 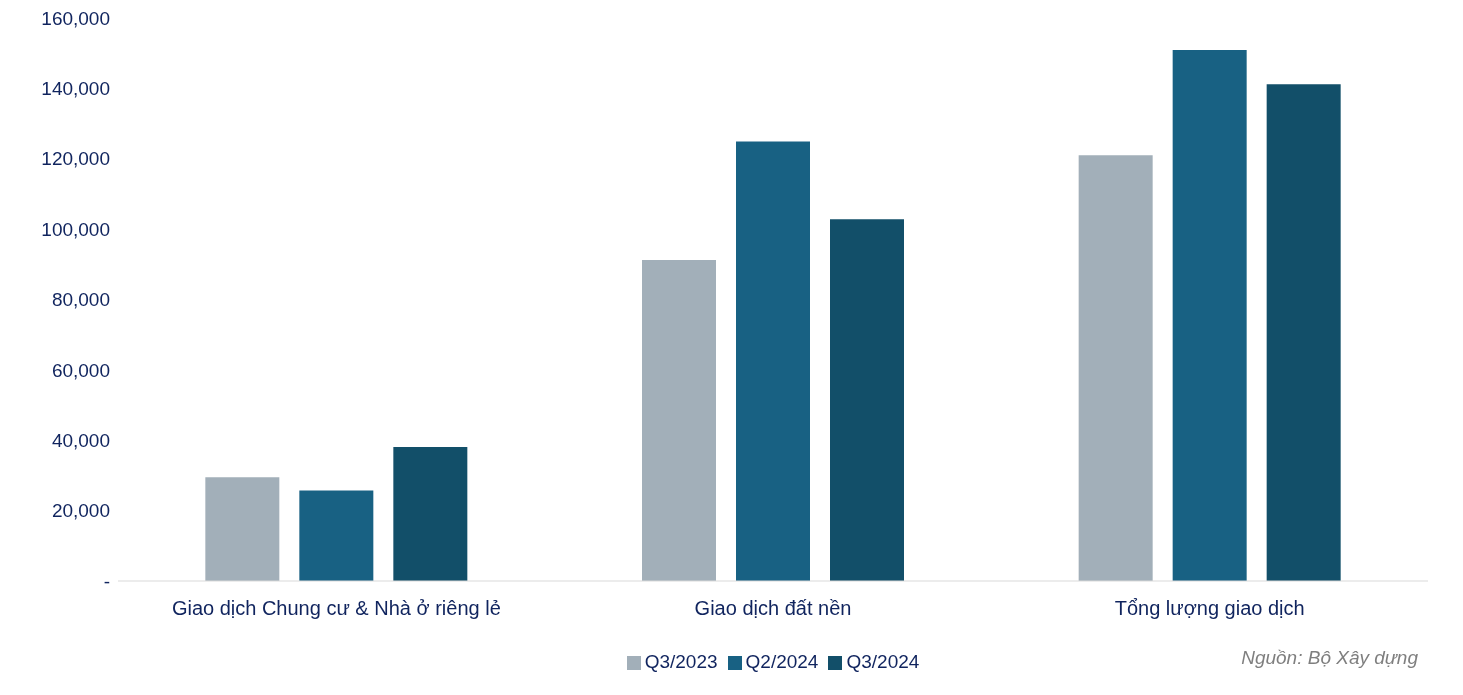 What do you see at coordinates (1329, 658) in the screenshot?
I see `text: Nguồn: Bộ Xây dựng` at bounding box center [1329, 658].